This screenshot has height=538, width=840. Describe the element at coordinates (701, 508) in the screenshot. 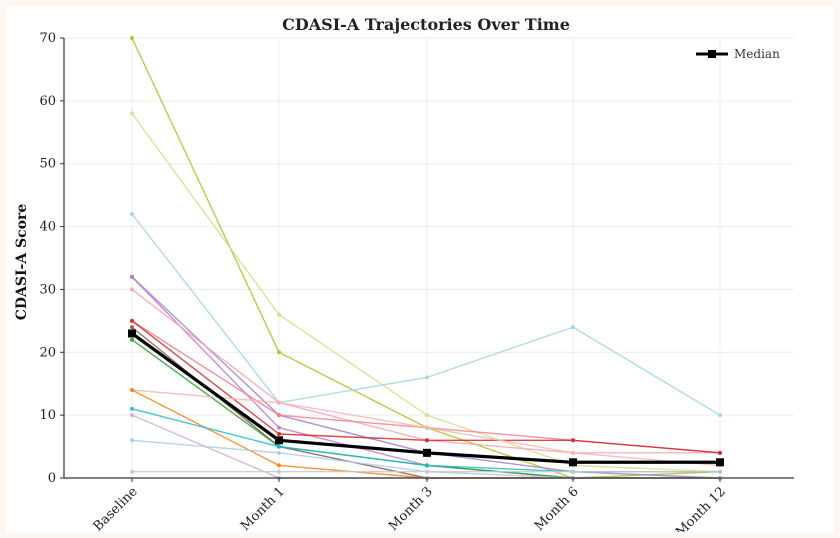

I see `x-tick-label: Month 12` at that location.